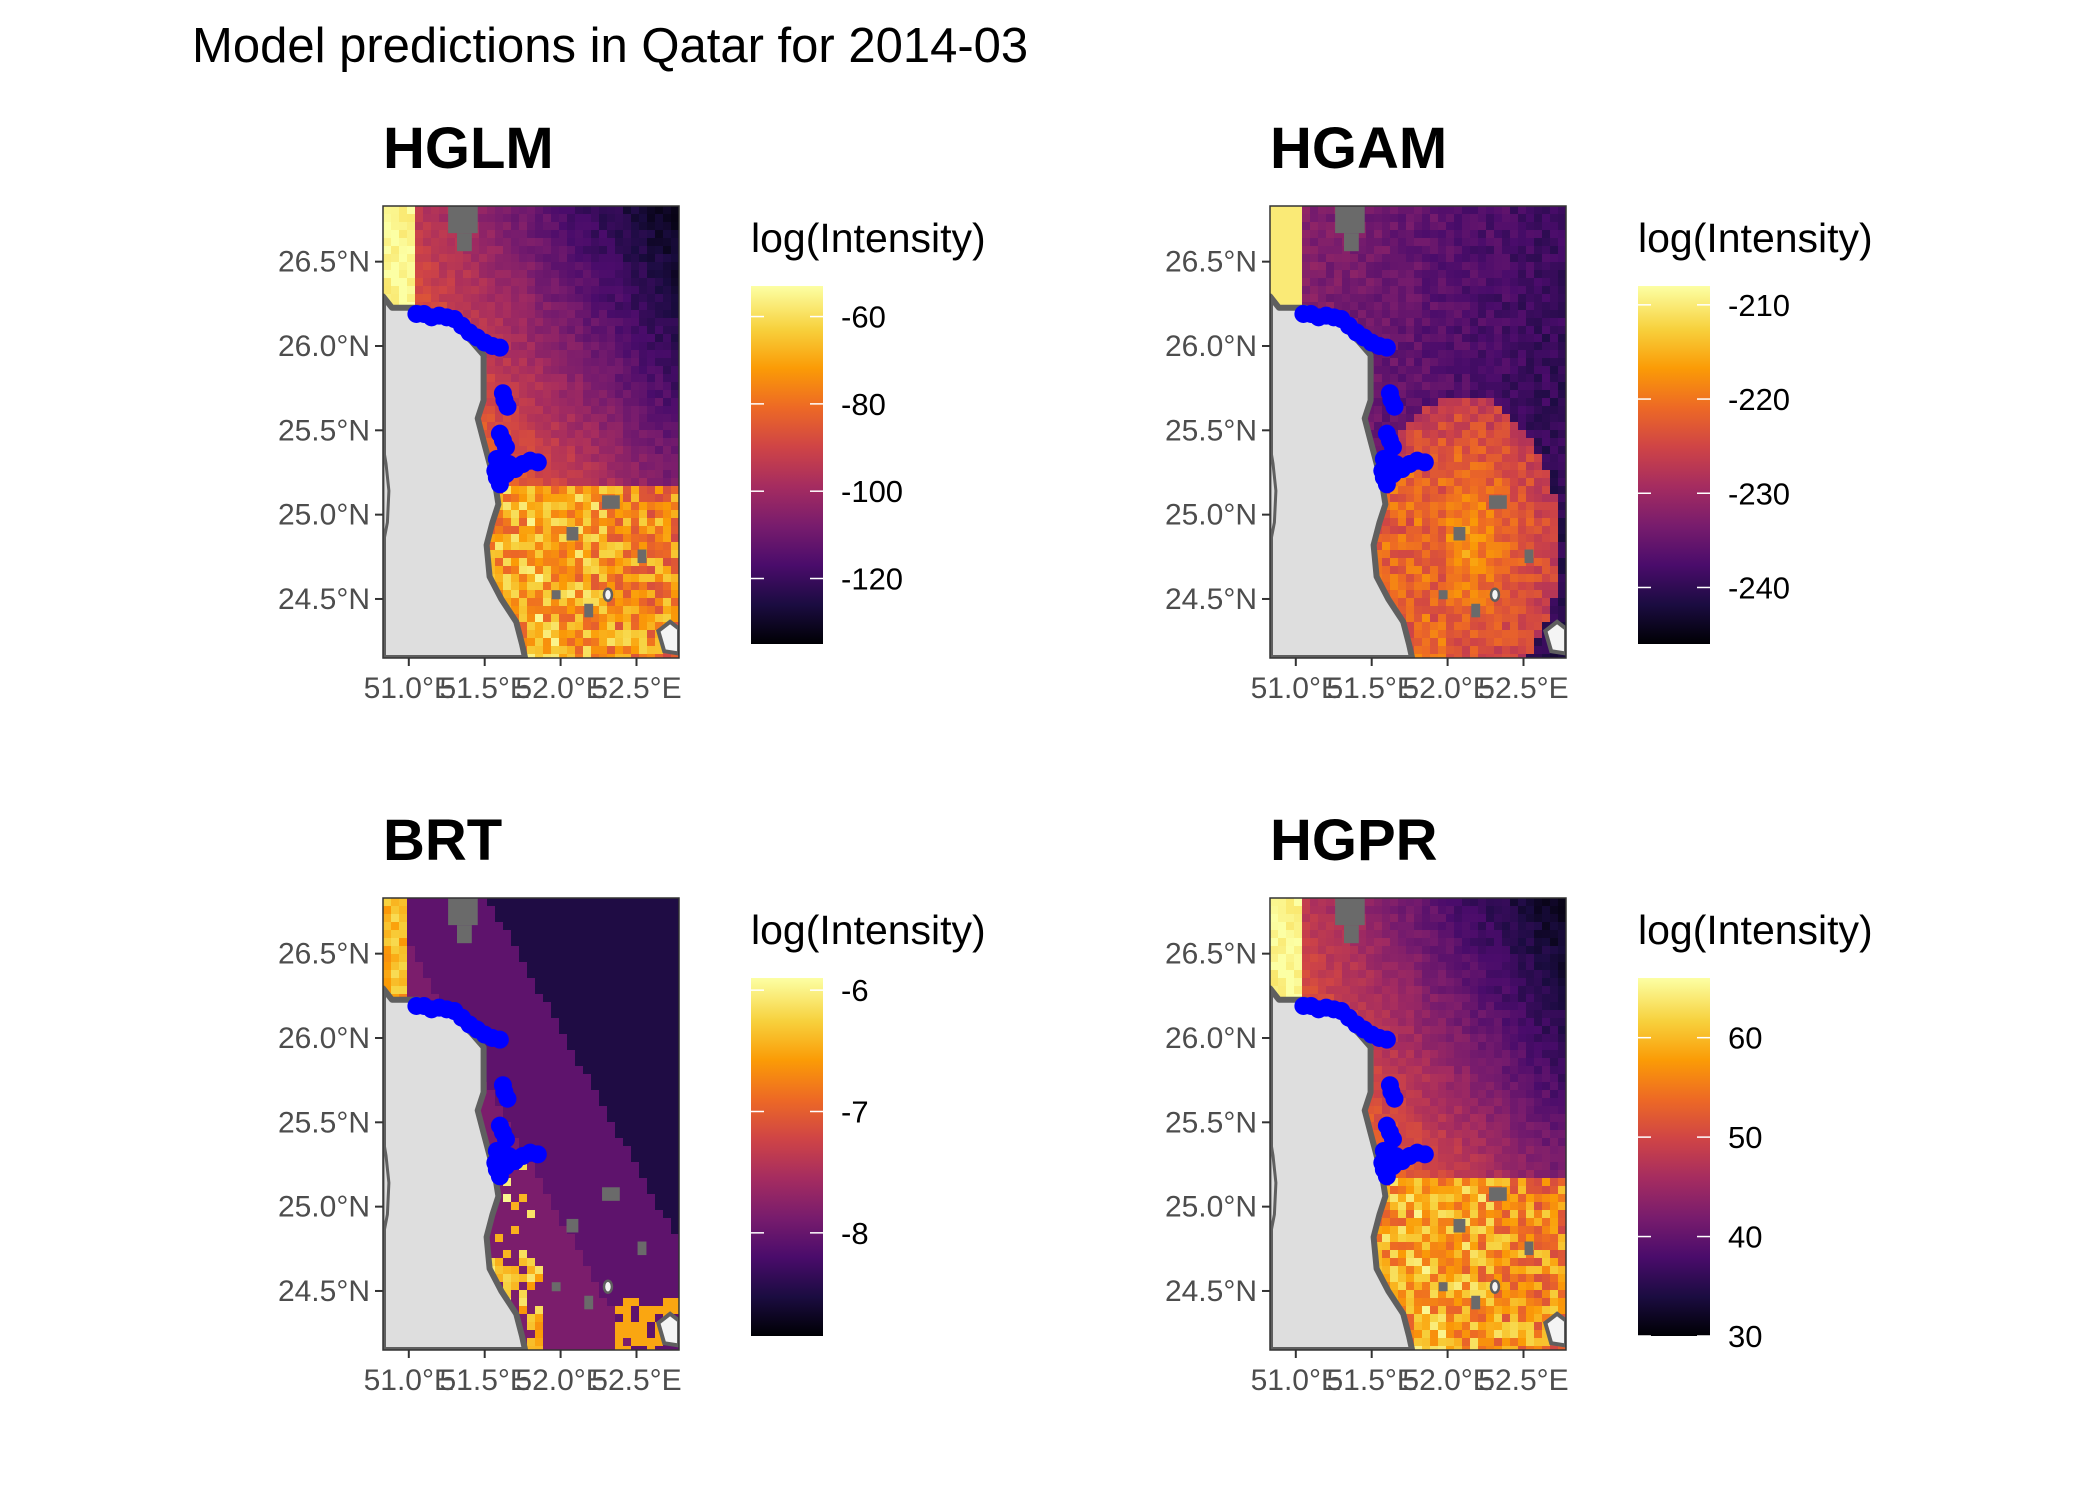 The width and height of the screenshot is (2100, 1500). I want to click on legend-tick-label: -210, so click(1759, 305).